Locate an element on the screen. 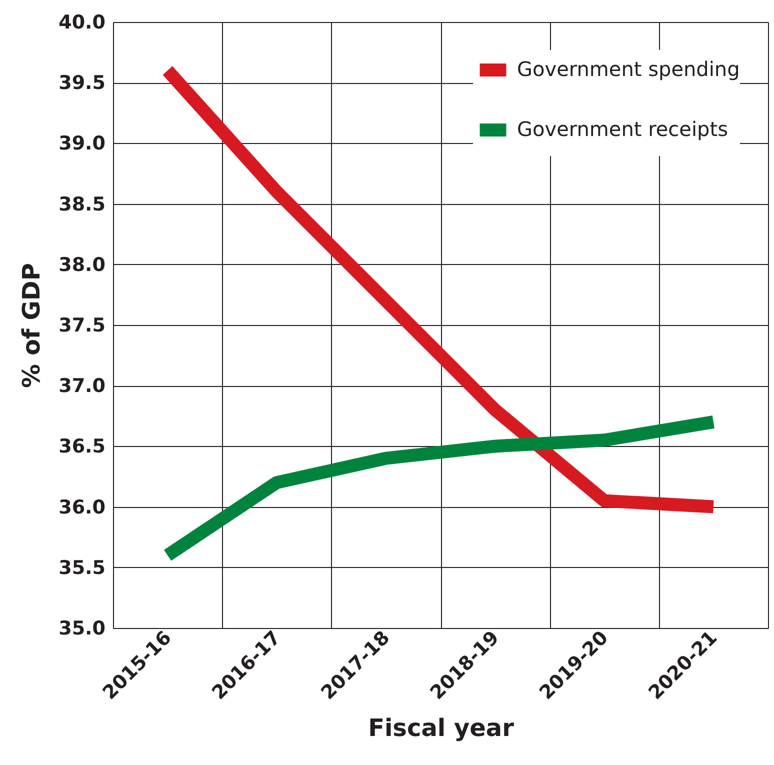 This screenshot has width=774, height=765. y-tick-label: 35.0 is located at coordinates (82, 629).